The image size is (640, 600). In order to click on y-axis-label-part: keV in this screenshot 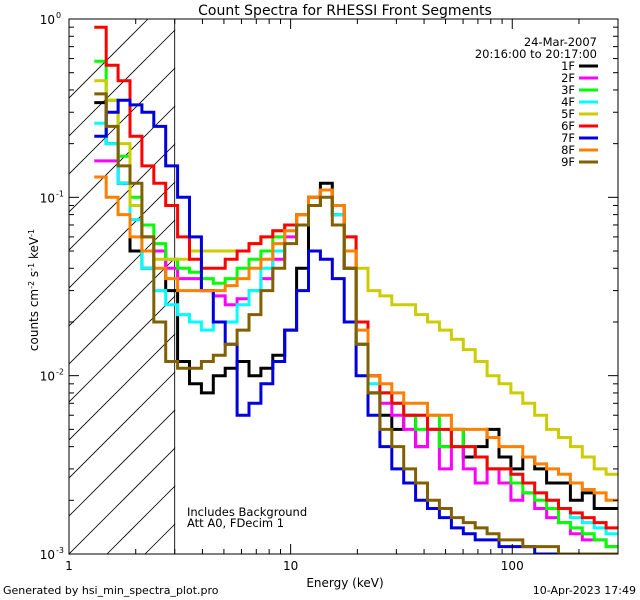, I will do `click(34, 249)`.